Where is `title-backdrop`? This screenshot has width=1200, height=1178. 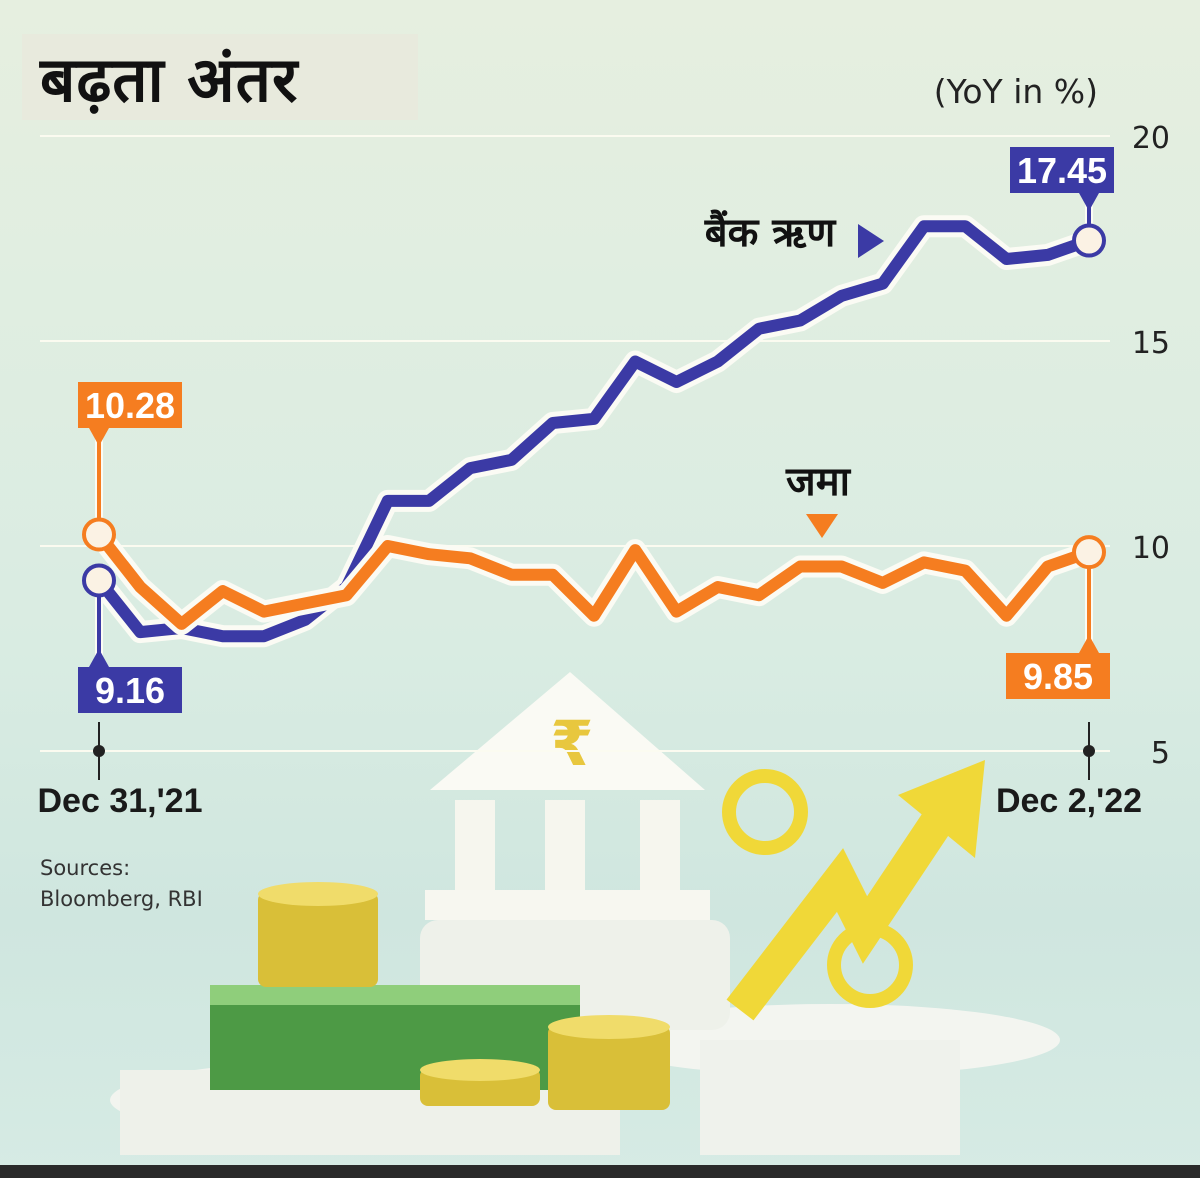 title-backdrop is located at coordinates (220, 77).